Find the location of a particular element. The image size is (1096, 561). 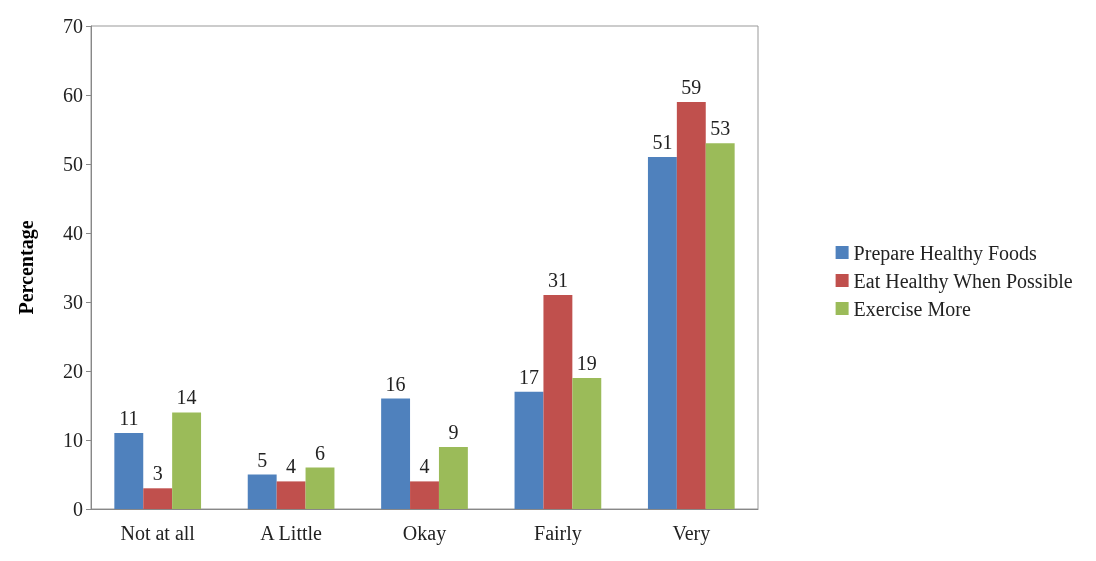

x-tick-label: Fairly is located at coordinates (558, 533).